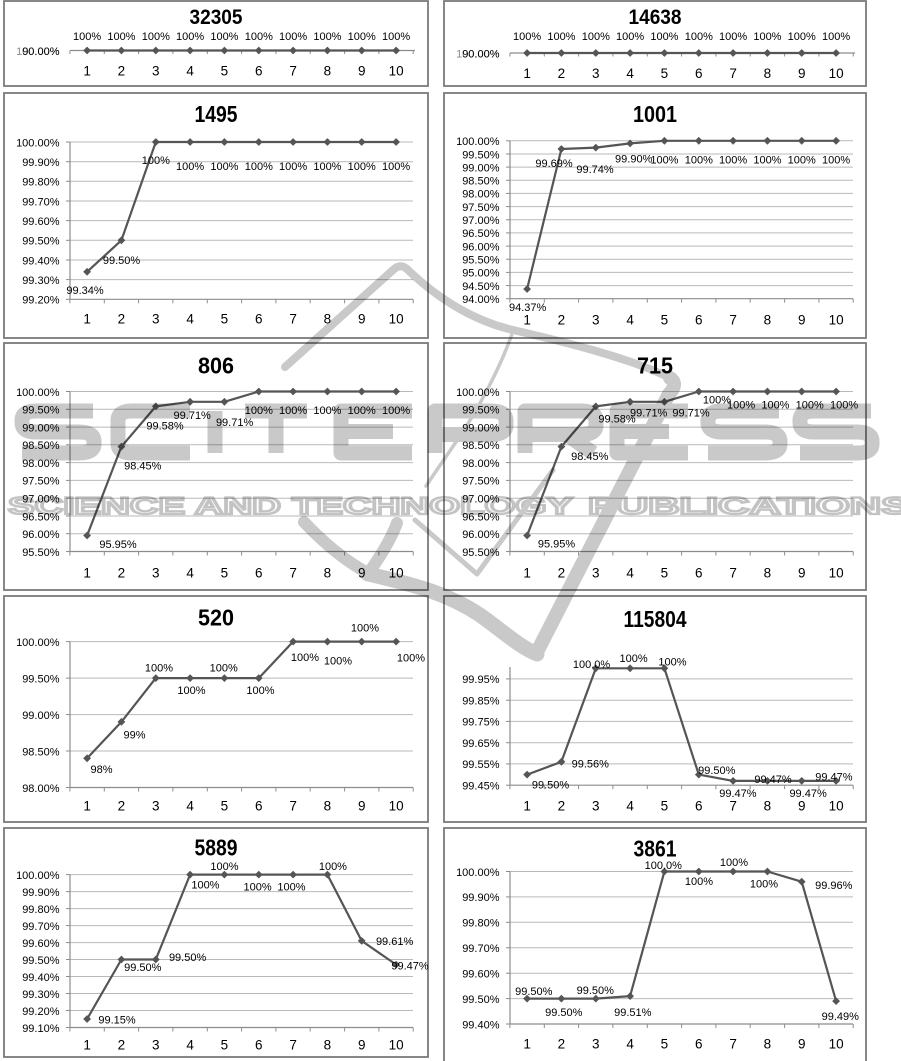  Describe the element at coordinates (101, 770) in the screenshot. I see `svg-text: 98%` at that location.